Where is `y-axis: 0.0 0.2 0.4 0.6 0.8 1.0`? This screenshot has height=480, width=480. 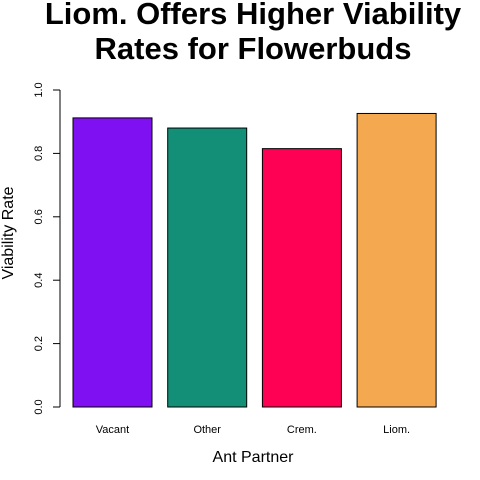 y-axis: 0.0 0.2 0.4 0.6 0.8 1.0 is located at coordinates (47, 248).